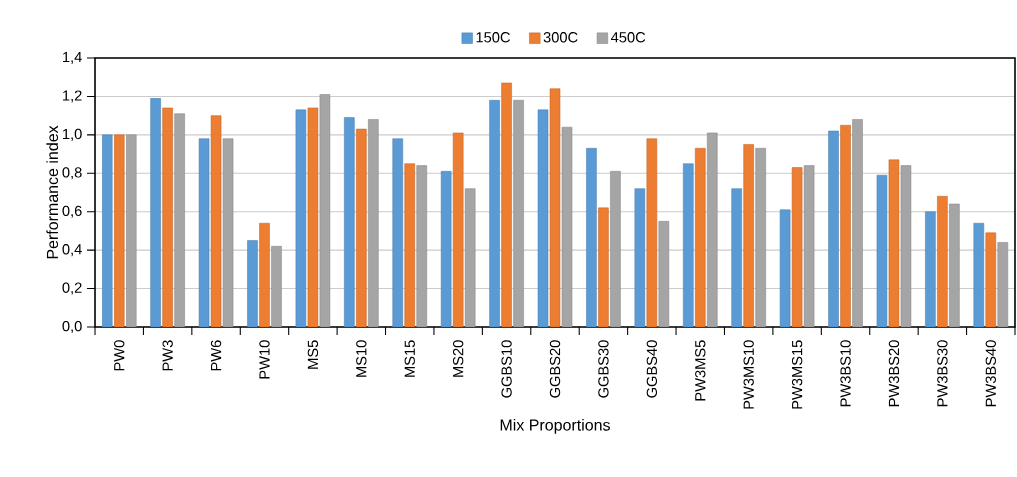 Image resolution: width=1017 pixels, height=477 pixels. What do you see at coordinates (72, 327) in the screenshot?
I see `y-tick-label: 0,0` at bounding box center [72, 327].